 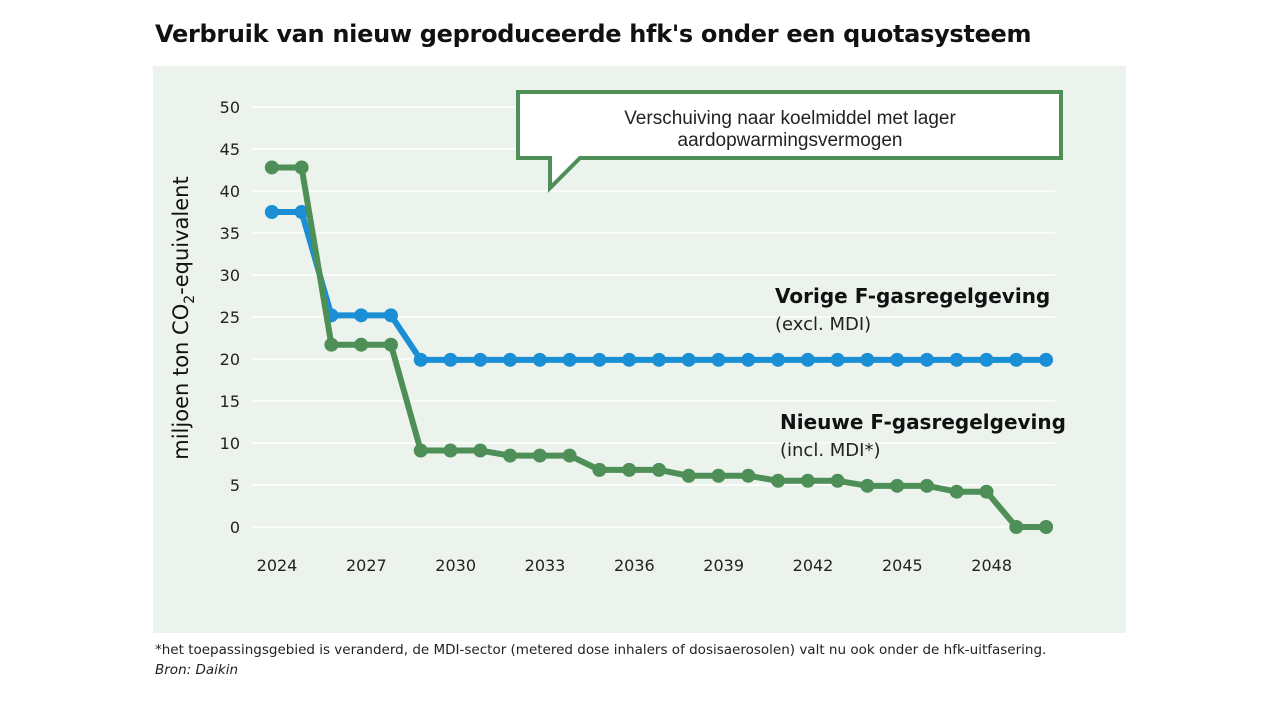 I want to click on x-tick-label: 2036, so click(x=634, y=565).